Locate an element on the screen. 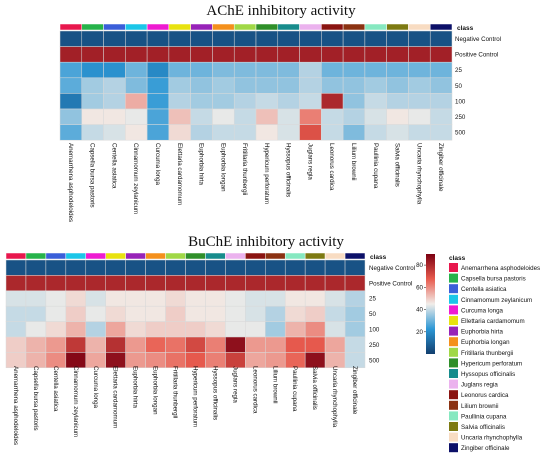 This screenshot has height=455, width=550. ache-col-label-paullinia-cupana: Paullinia cupana is located at coordinates (375, 166).